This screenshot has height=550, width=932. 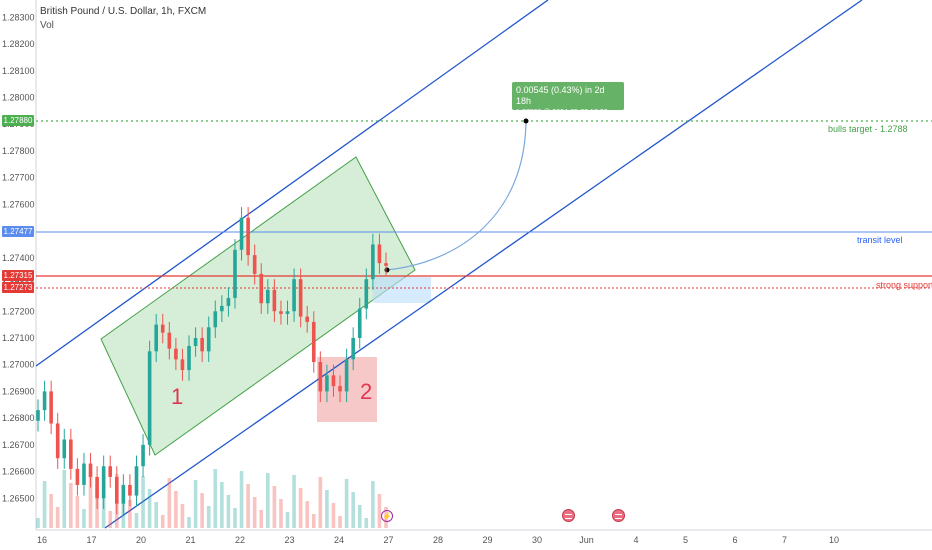 I want to click on flash-event-icon: ⚡, so click(x=387, y=516).